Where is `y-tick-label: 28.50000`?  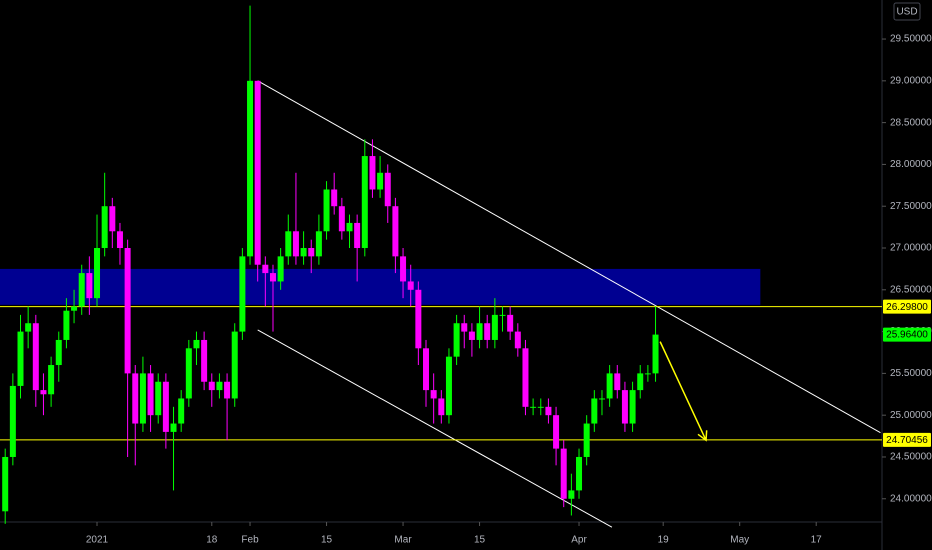
y-tick-label: 28.50000 is located at coordinates (911, 122).